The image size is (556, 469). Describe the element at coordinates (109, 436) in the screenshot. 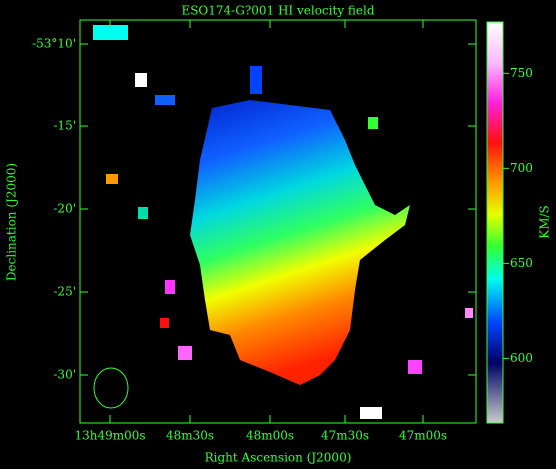

I see `x-tick-label: 13h49m00s` at that location.